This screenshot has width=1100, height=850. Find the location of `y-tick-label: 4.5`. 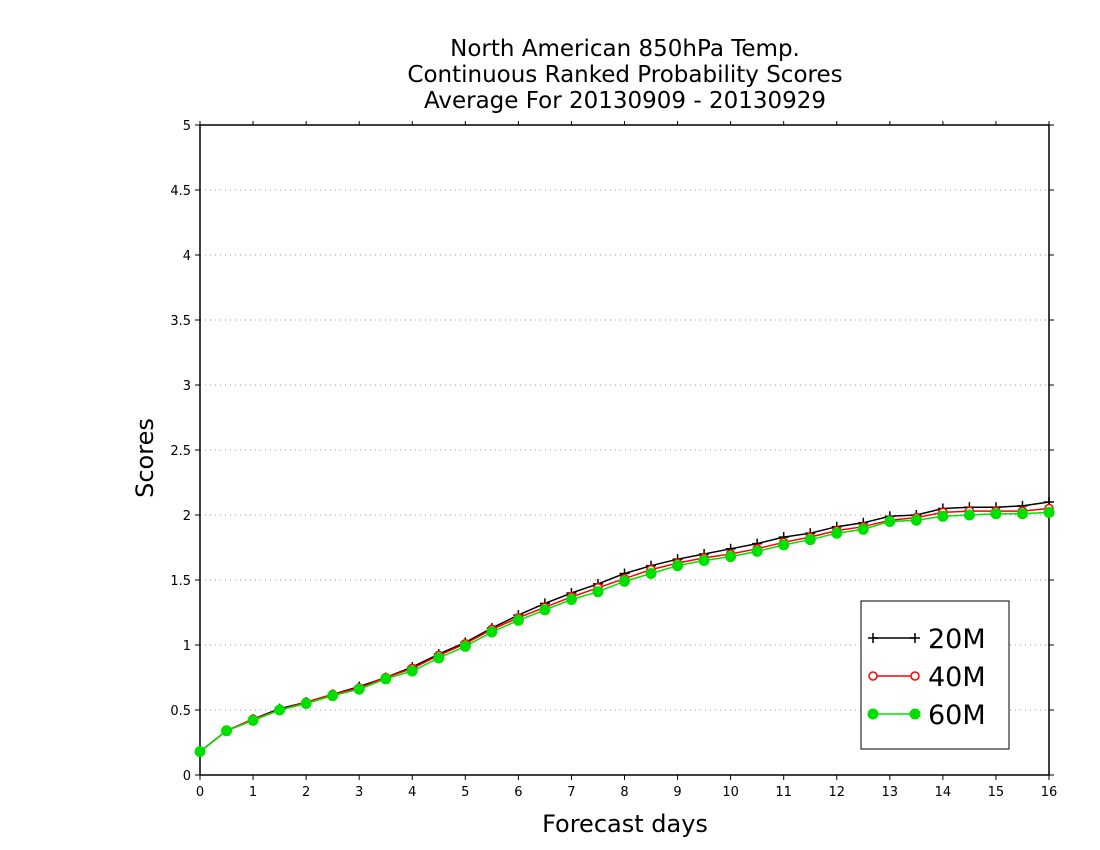

y-tick-label: 4.5 is located at coordinates (180, 191).